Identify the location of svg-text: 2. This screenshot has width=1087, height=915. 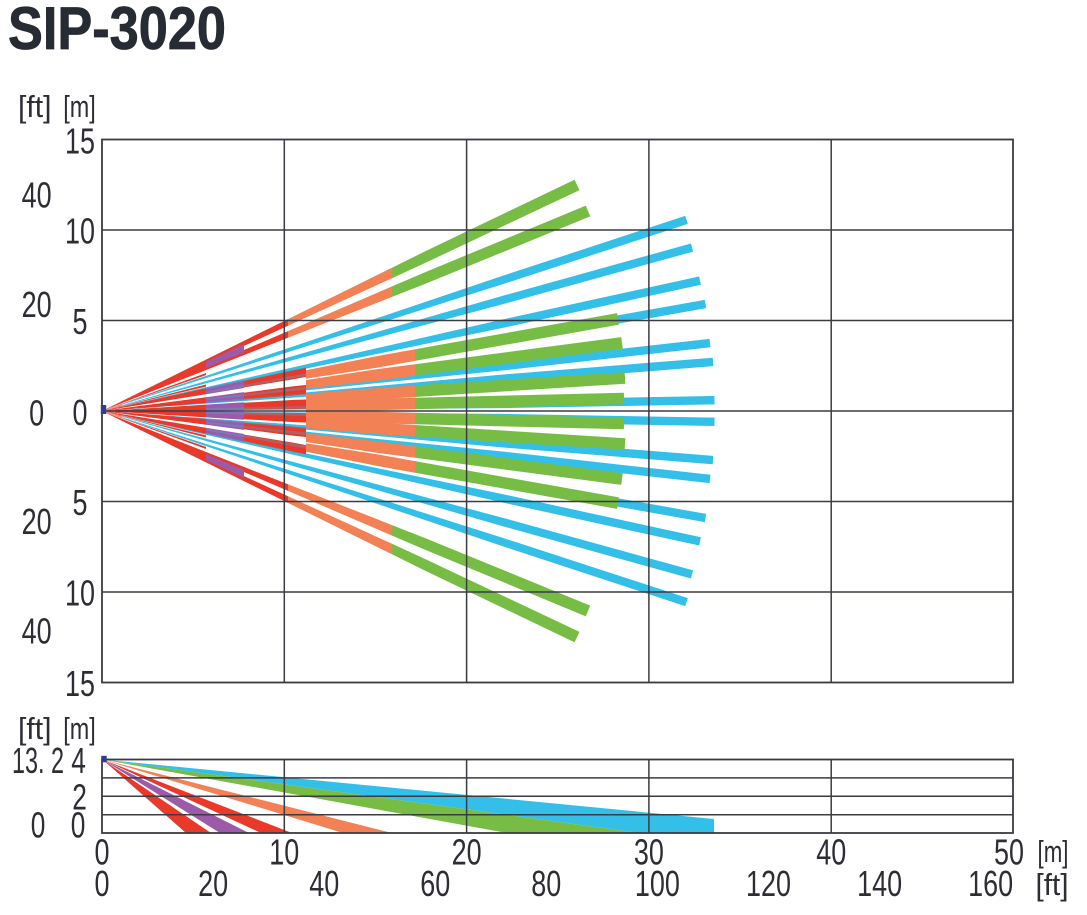
(79, 797).